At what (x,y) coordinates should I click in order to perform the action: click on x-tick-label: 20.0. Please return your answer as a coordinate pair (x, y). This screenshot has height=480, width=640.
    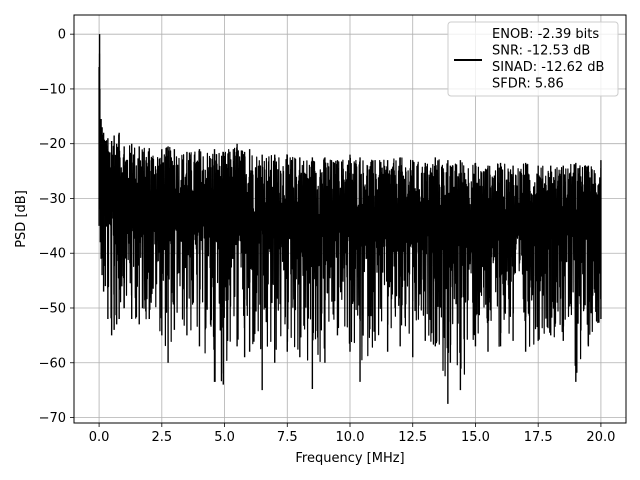
    Looking at the image, I should click on (600, 437).